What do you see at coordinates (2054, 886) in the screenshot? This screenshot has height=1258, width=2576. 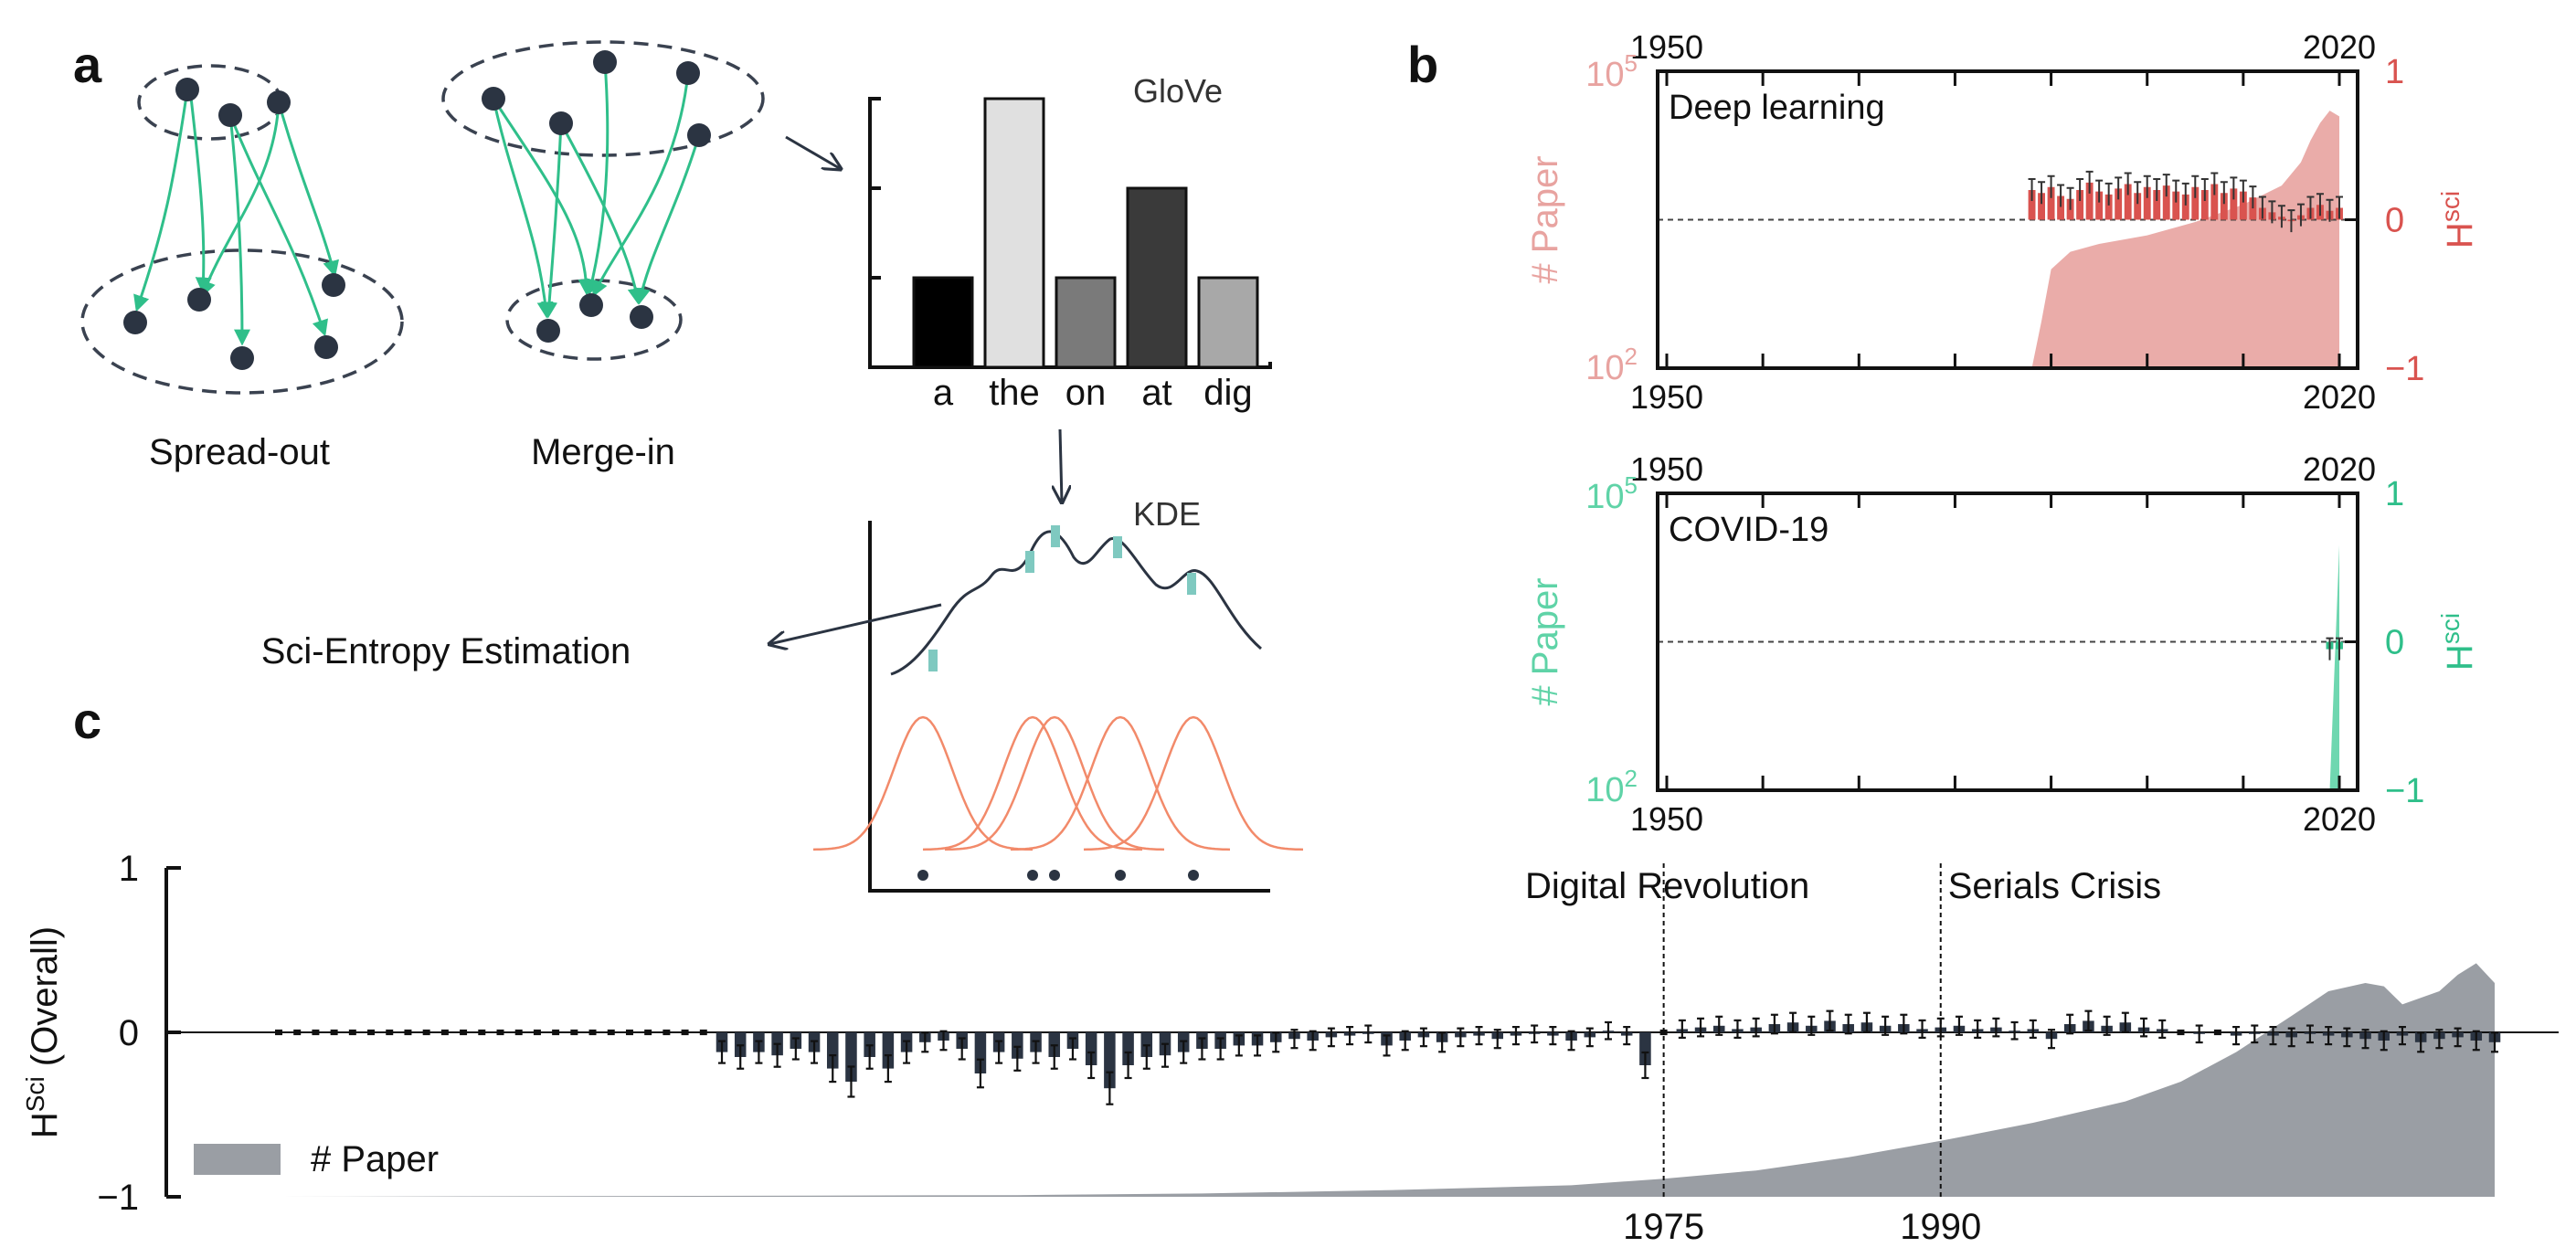 I see `c-annotation-serials-crisis: Serials Crisis` at bounding box center [2054, 886].